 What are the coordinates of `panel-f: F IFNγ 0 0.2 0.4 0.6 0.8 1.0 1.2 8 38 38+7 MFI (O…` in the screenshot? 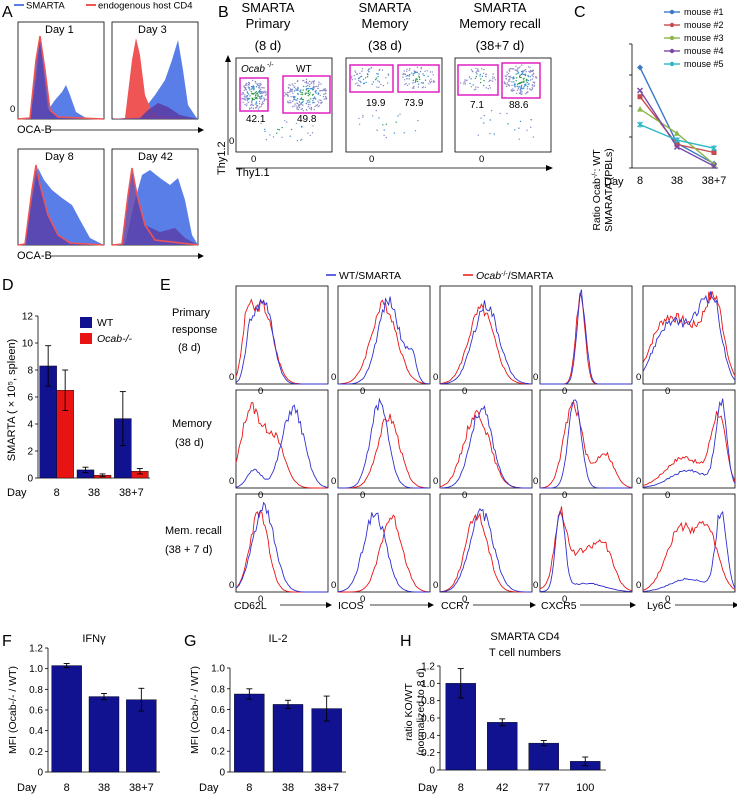 It's located at (81, 713).